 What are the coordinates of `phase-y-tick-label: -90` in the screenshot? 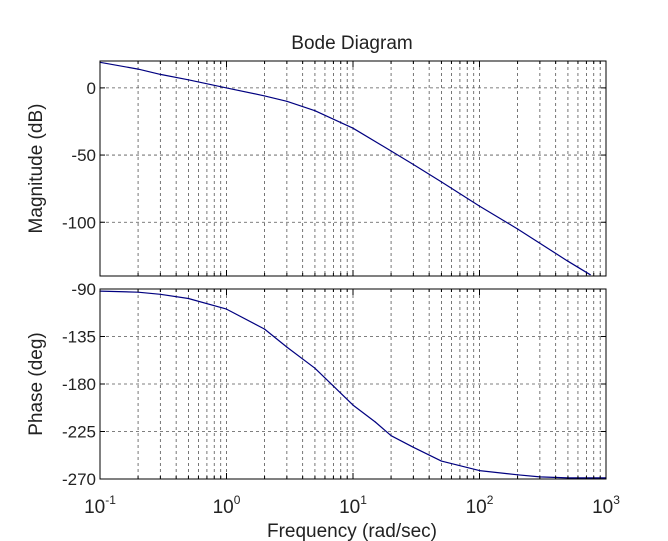 It's located at (83, 289).